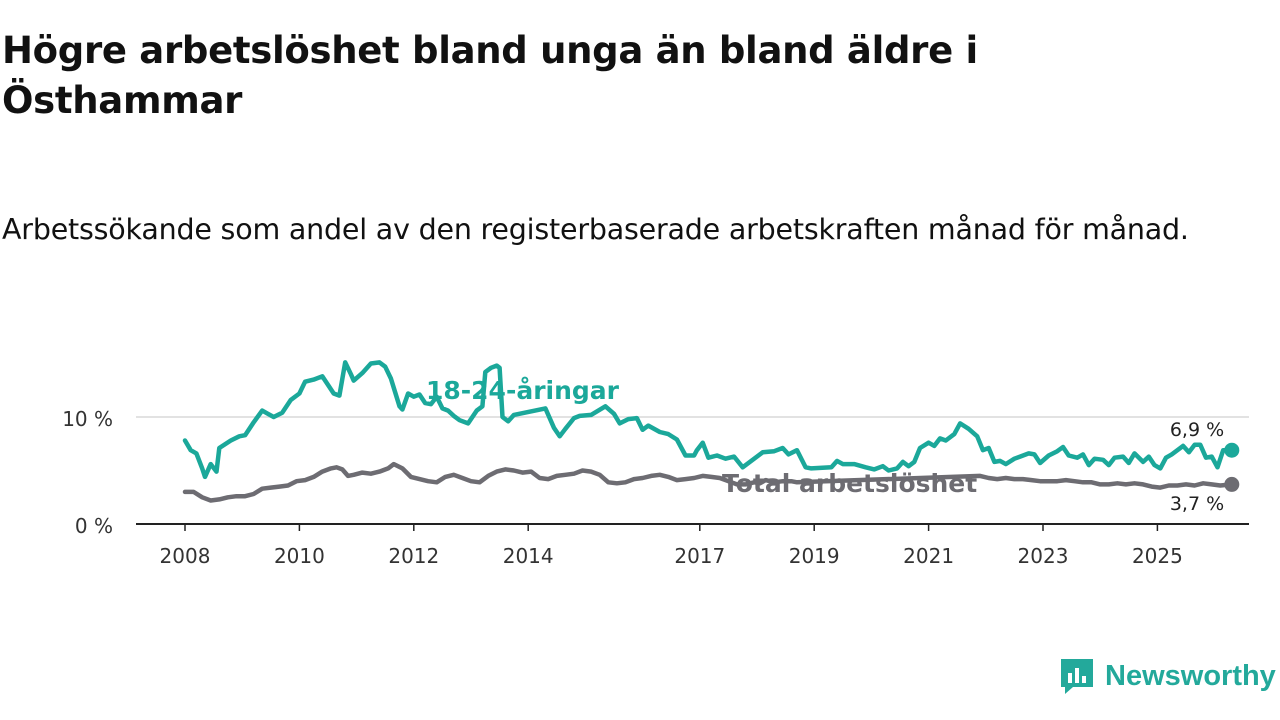 The width and height of the screenshot is (1280, 720). I want to click on end-point-youth, so click(1232, 450).